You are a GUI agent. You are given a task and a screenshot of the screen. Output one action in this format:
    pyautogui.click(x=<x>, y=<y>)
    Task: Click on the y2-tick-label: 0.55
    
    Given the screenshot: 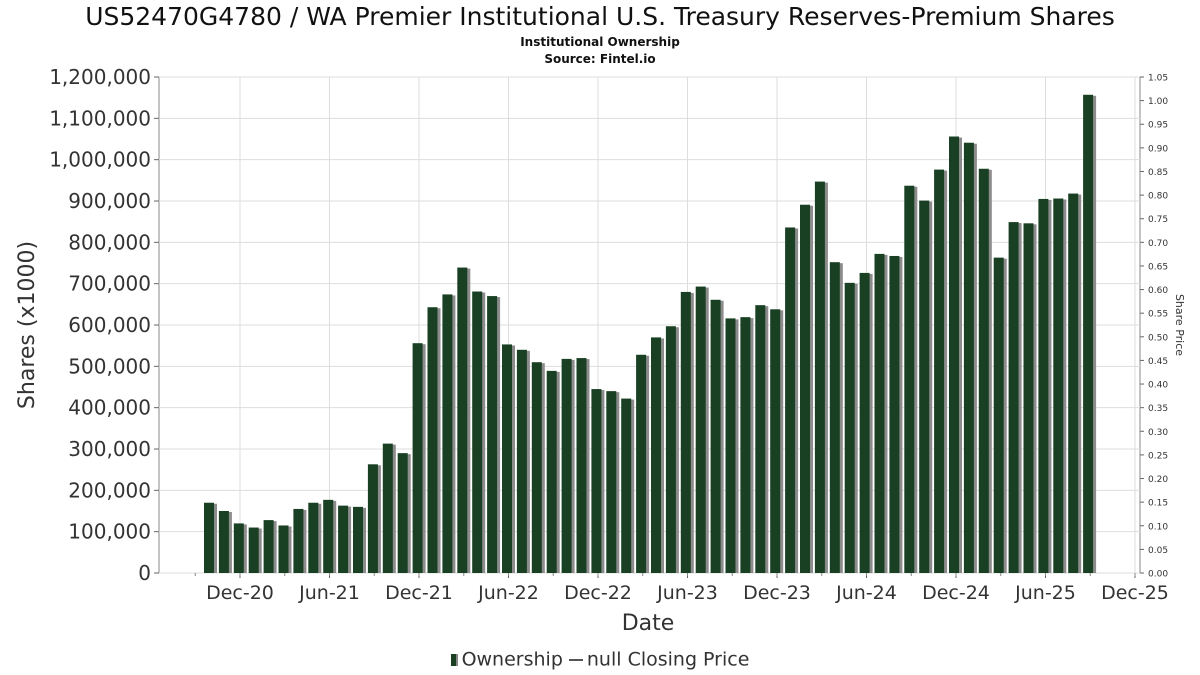 What is the action you would take?
    pyautogui.click(x=1158, y=315)
    